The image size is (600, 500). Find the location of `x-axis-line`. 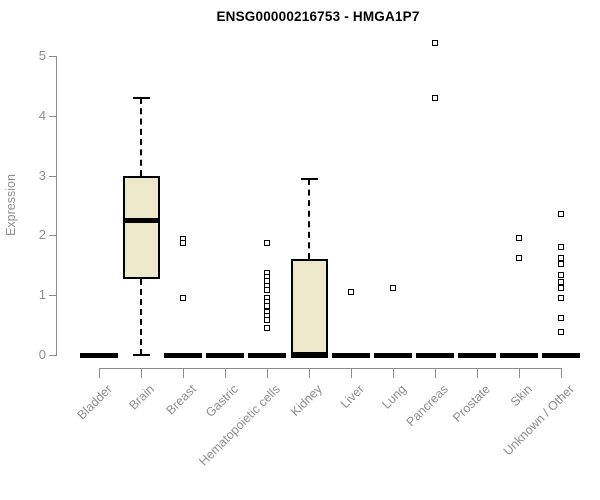

x-axis-line is located at coordinates (330, 368).